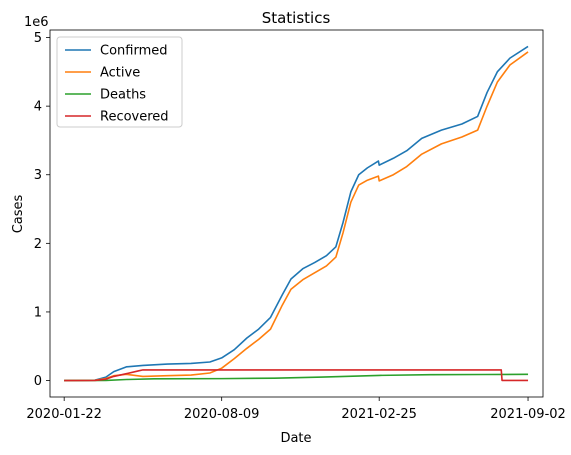 This screenshot has height=455, width=571. I want to click on y-axis-label: Cases, so click(18, 213).